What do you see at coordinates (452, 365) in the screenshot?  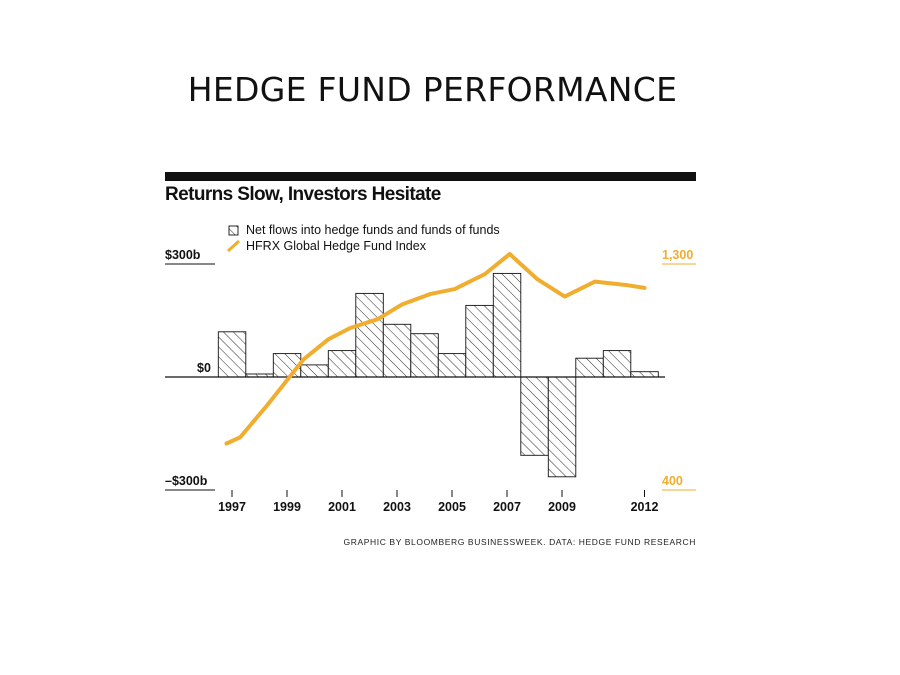 I see `bar-2005` at bounding box center [452, 365].